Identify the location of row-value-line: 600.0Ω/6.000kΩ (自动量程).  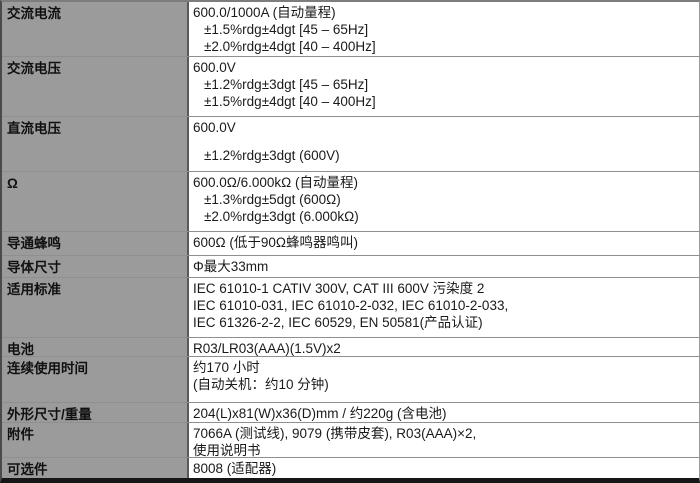
(275, 182).